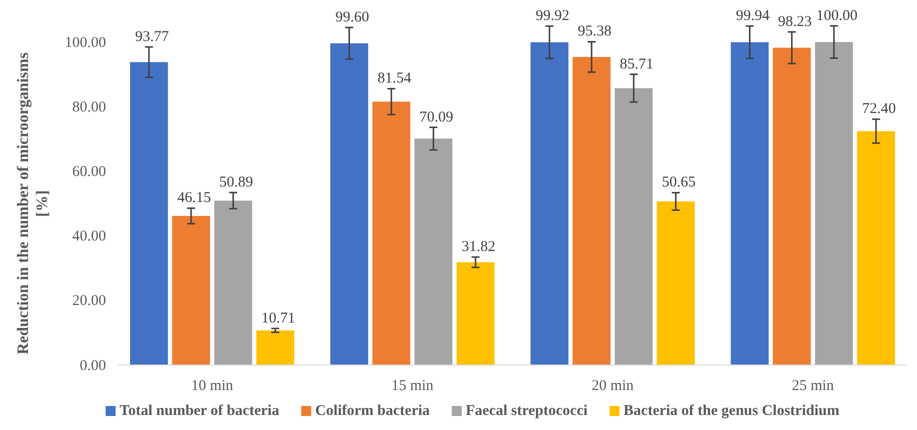 This screenshot has height=430, width=917. Describe the element at coordinates (85, 42) in the screenshot. I see `y-tick-label: 100.00` at that location.